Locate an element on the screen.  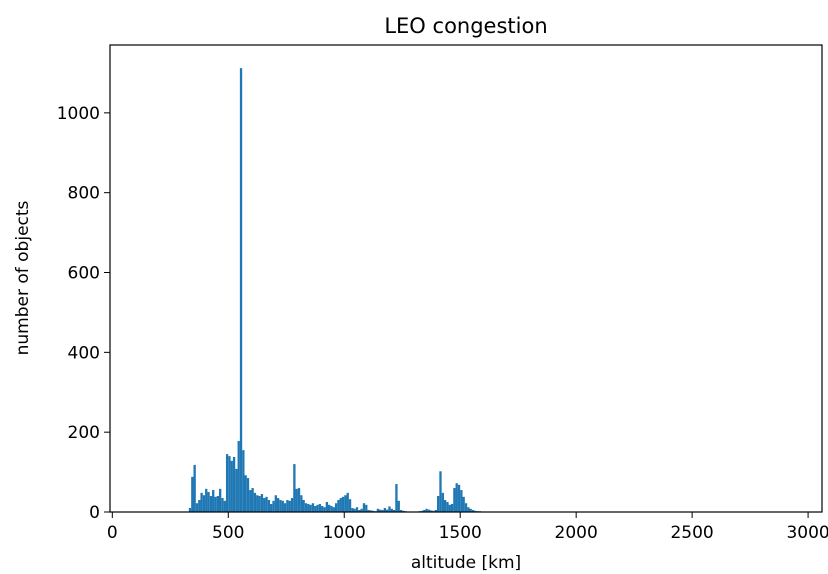
x-tick-label: 2500 is located at coordinates (691, 533).